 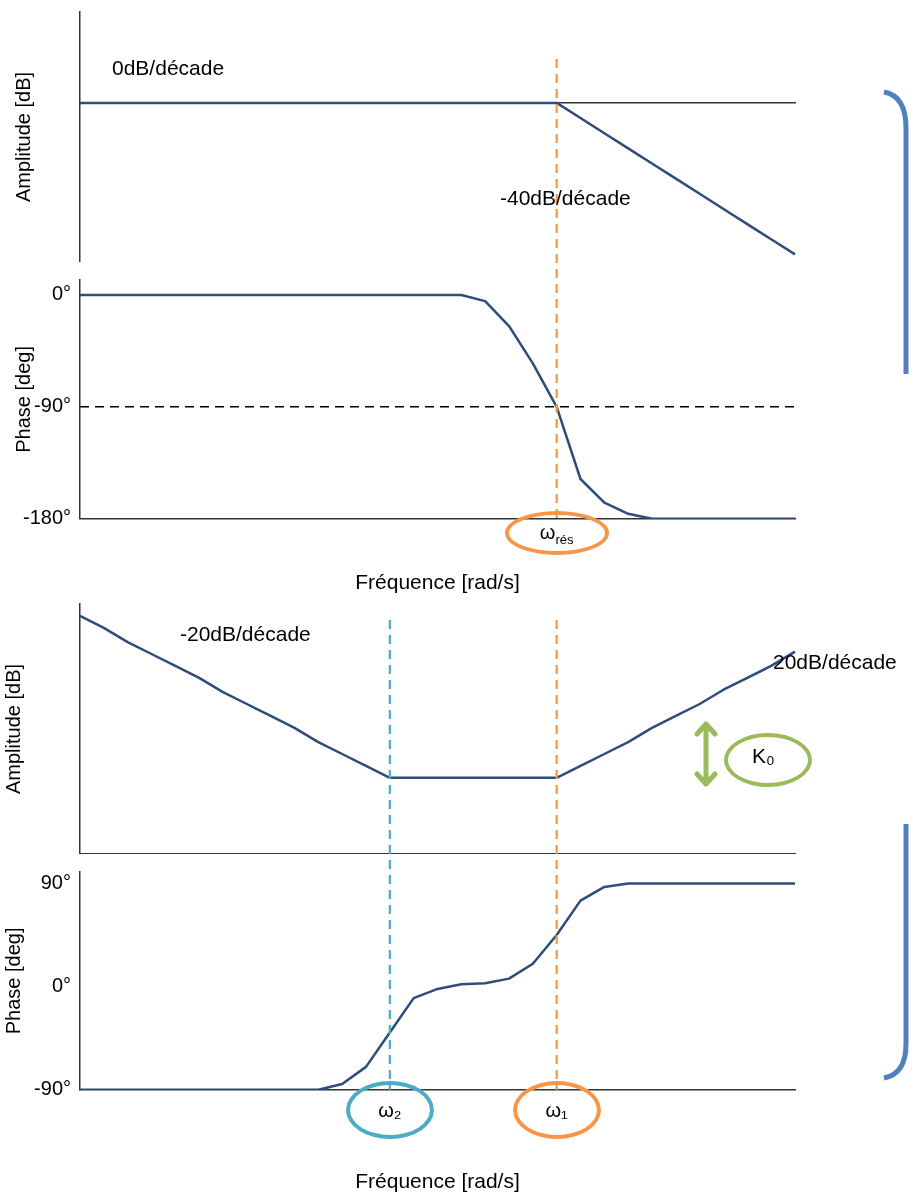 What do you see at coordinates (55, 881) in the screenshot?
I see `y-tick-label: 90°` at bounding box center [55, 881].